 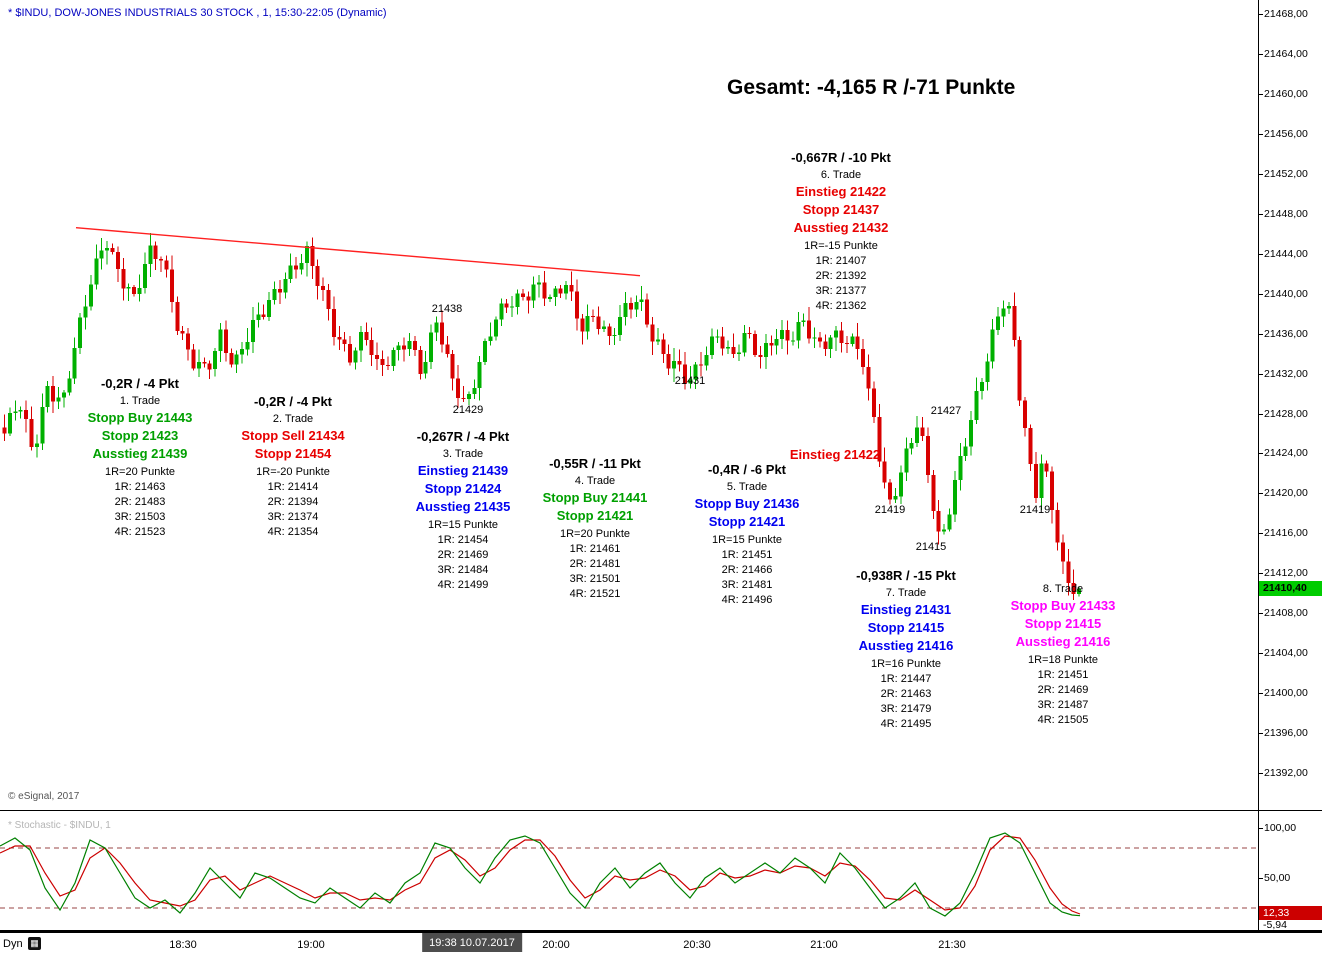 What do you see at coordinates (841, 306) in the screenshot?
I see `trade-target: 4R: 21362` at bounding box center [841, 306].